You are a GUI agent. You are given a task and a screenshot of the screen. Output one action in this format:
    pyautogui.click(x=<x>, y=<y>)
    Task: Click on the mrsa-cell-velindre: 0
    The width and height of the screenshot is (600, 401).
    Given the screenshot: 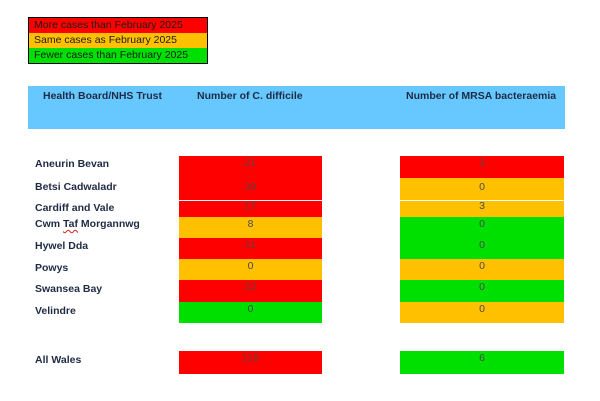 What is the action you would take?
    pyautogui.click(x=482, y=312)
    